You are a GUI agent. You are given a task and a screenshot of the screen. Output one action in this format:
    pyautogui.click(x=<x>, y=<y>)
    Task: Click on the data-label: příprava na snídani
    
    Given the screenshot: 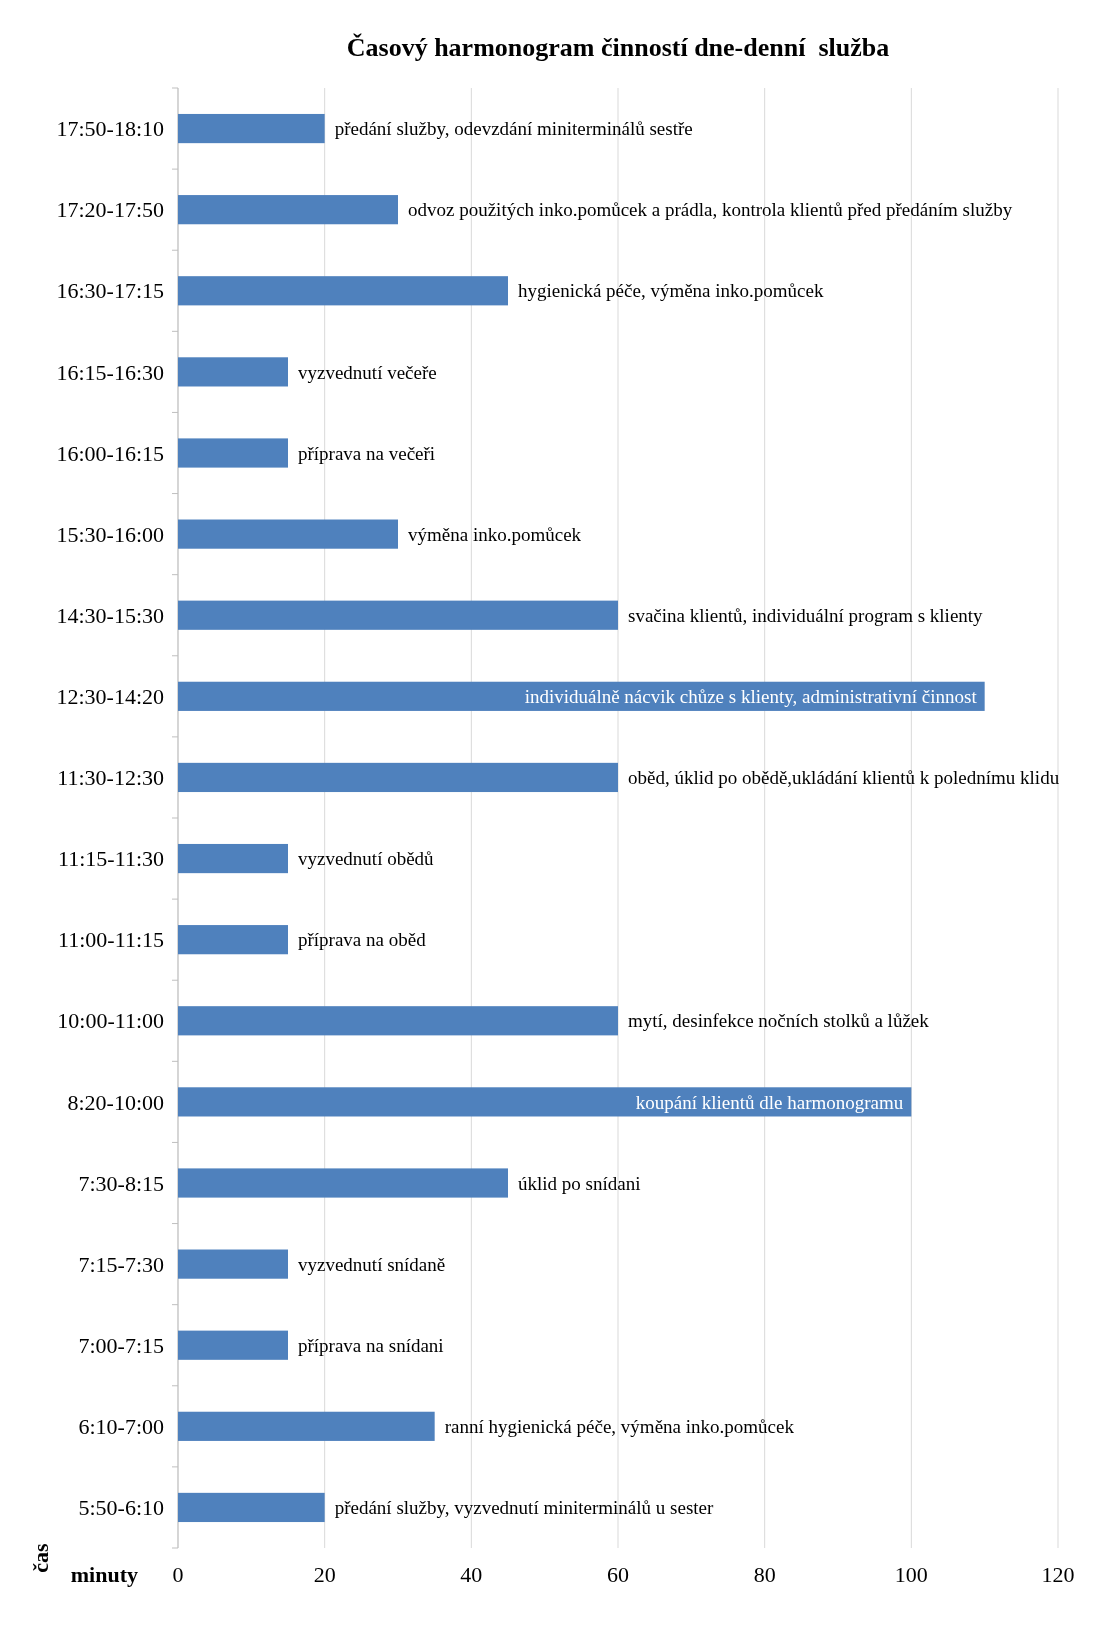 What is the action you would take?
    pyautogui.click(x=371, y=1345)
    